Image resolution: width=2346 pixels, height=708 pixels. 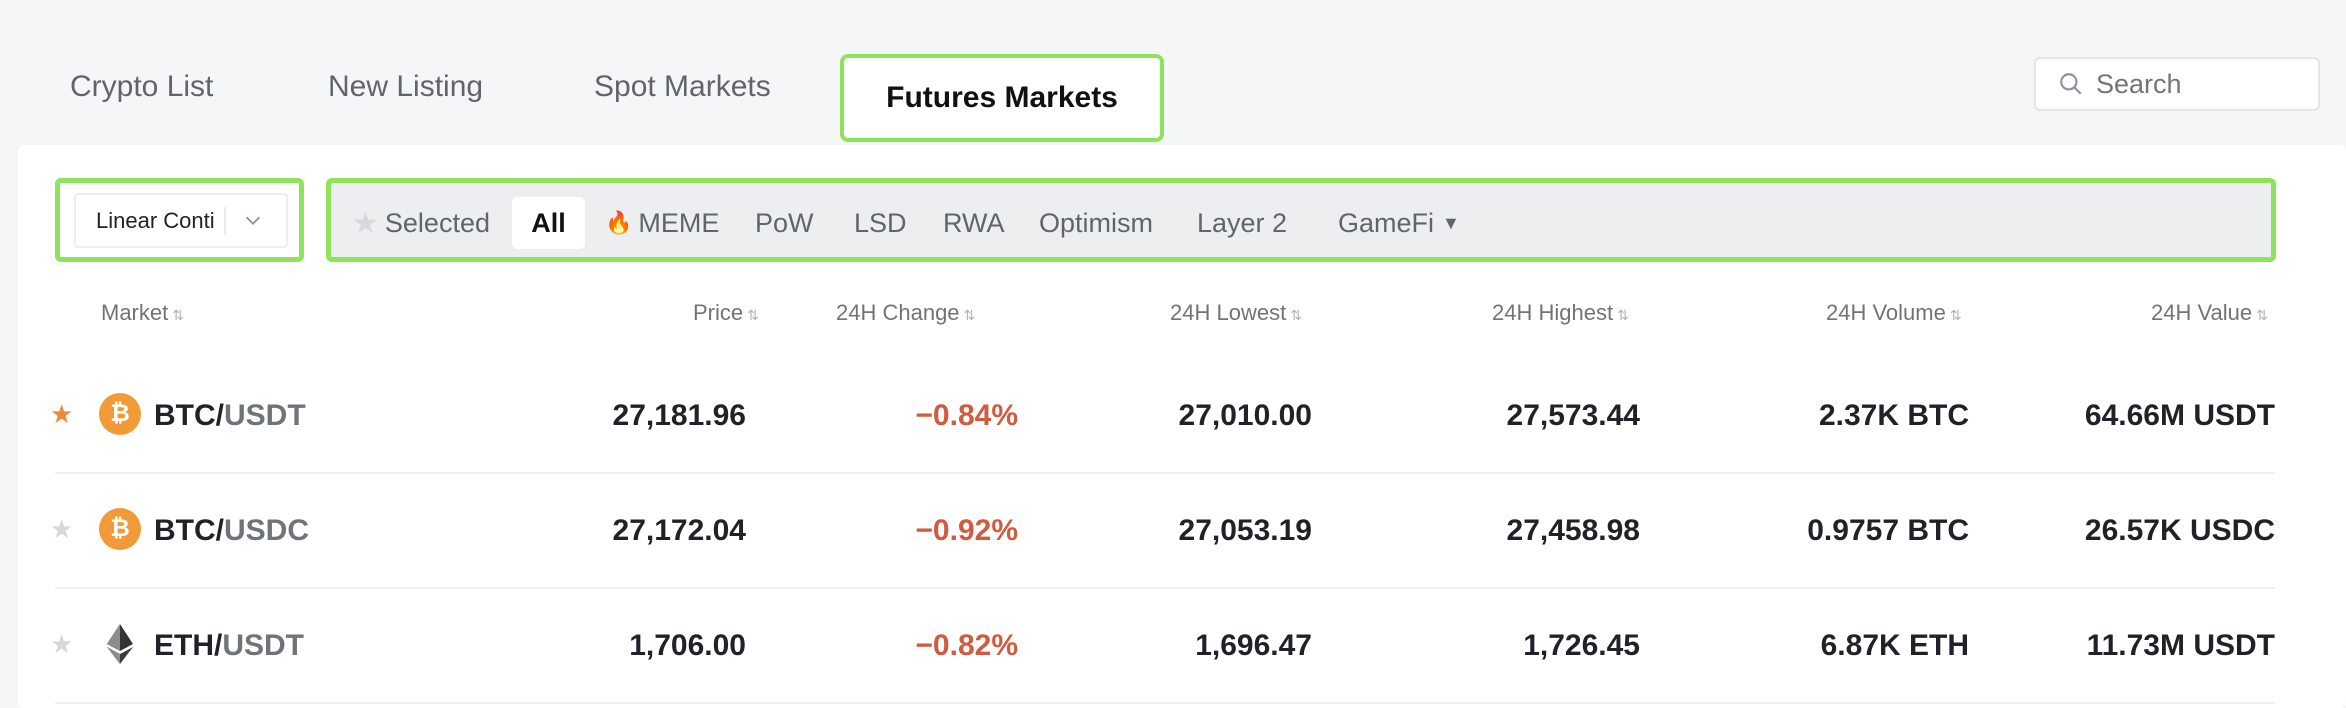 I want to click on volume-value: 0.9757 BTC, so click(x=1888, y=530).